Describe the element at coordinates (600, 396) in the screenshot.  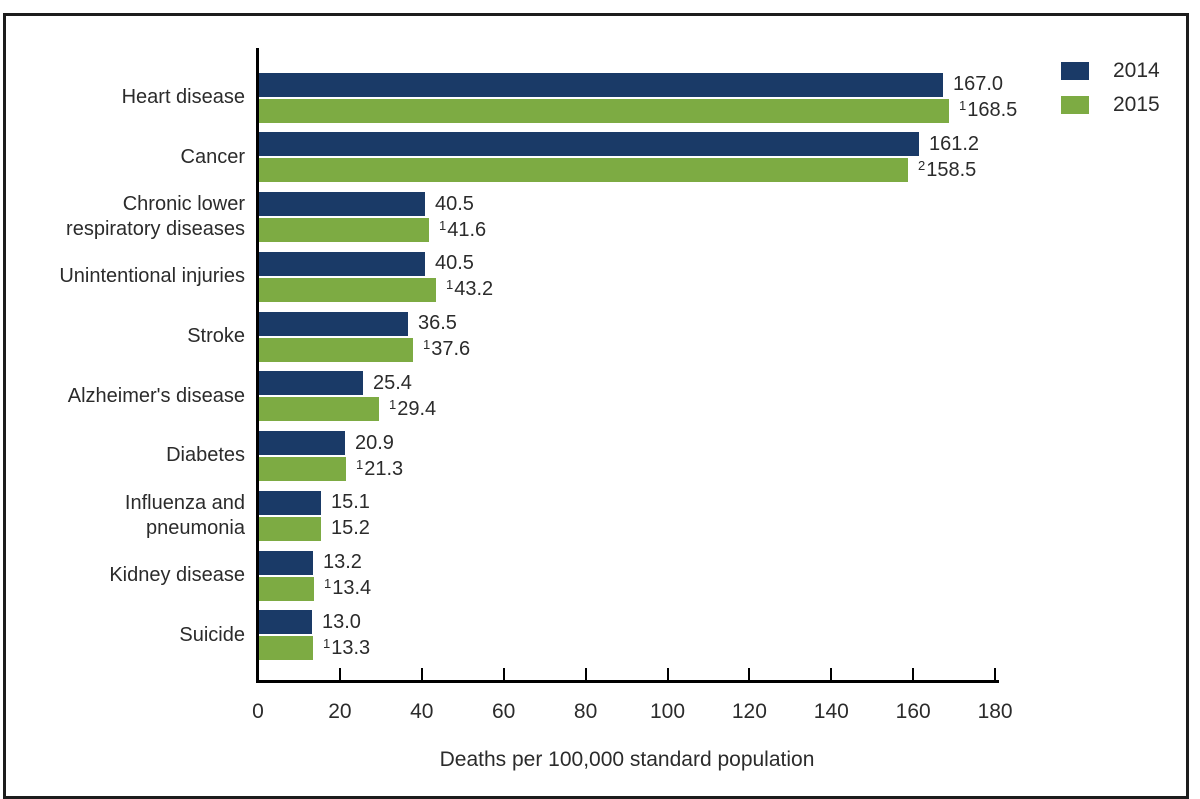
I see `chart-row: Alzheimer's disease 25.4 1 29.4` at that location.